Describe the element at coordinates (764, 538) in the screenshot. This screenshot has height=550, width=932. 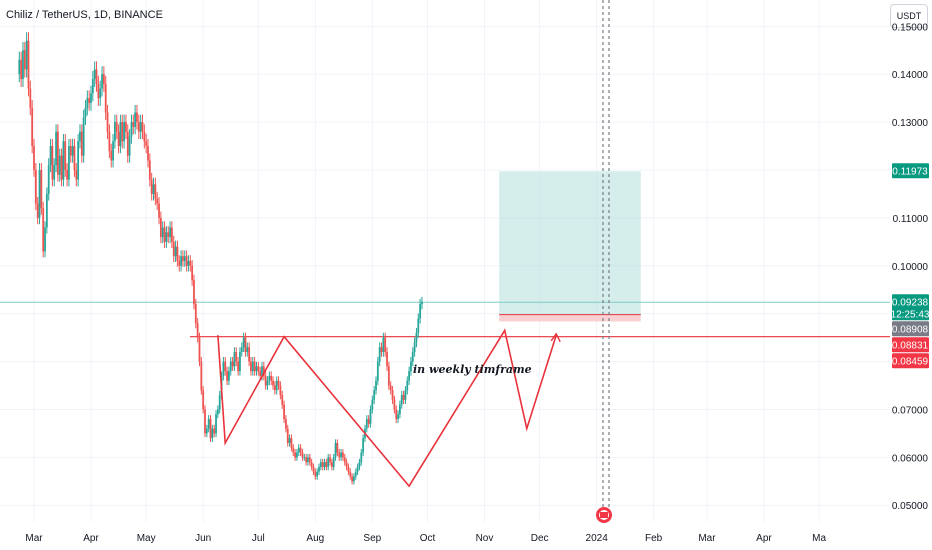
I see `x-tick-label: Apr` at that location.